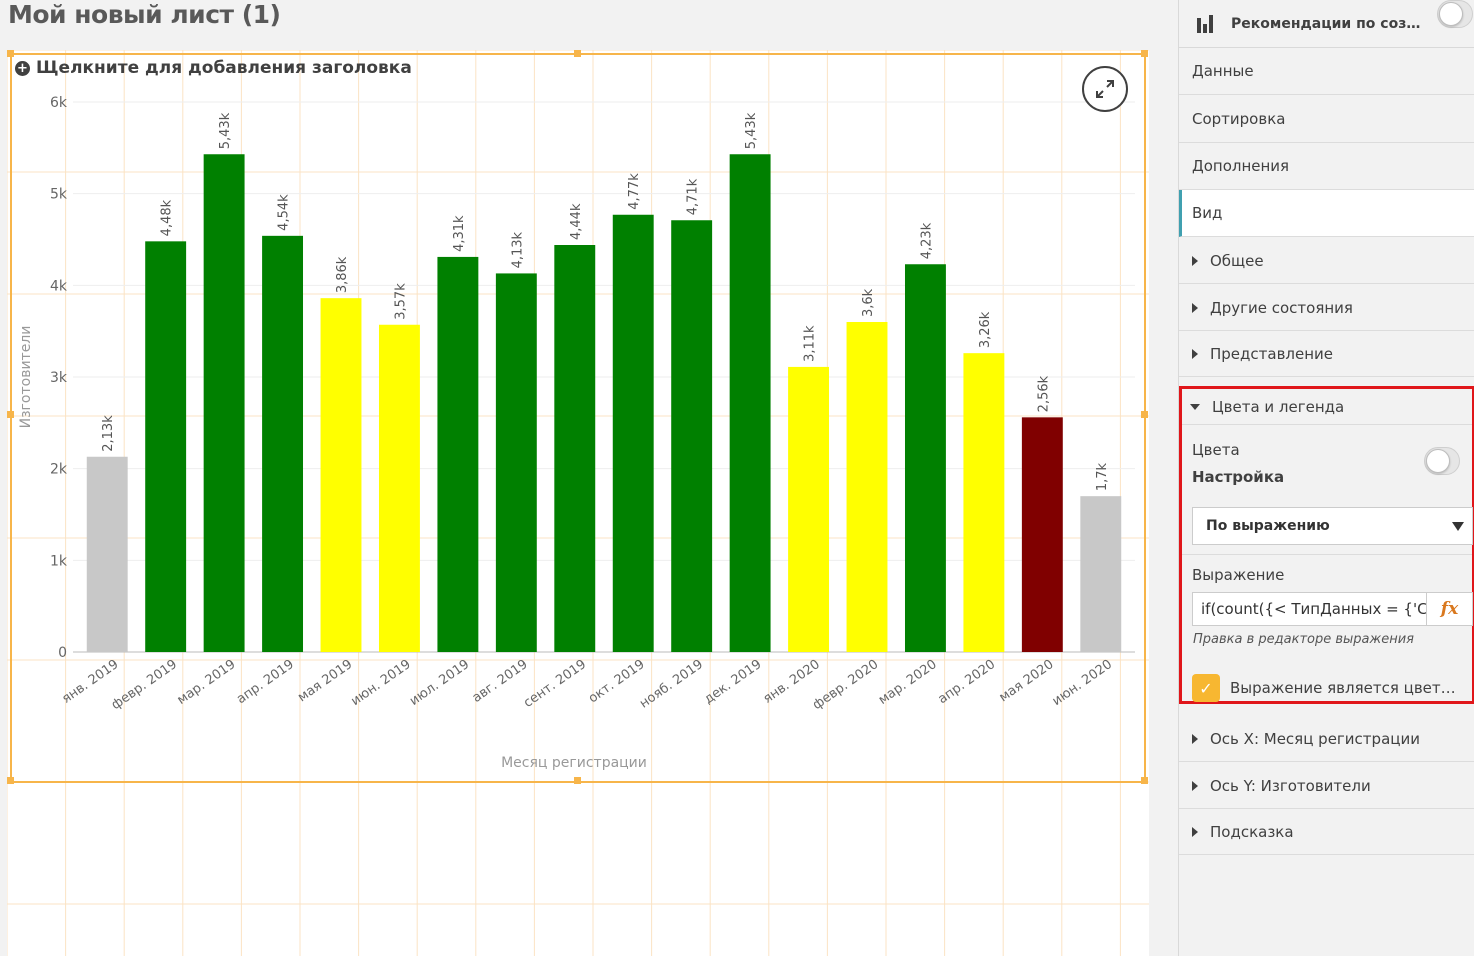 The width and height of the screenshot is (1474, 956). Describe the element at coordinates (1278, 406) in the screenshot. I see `section-label: Цвета и легенда` at that location.